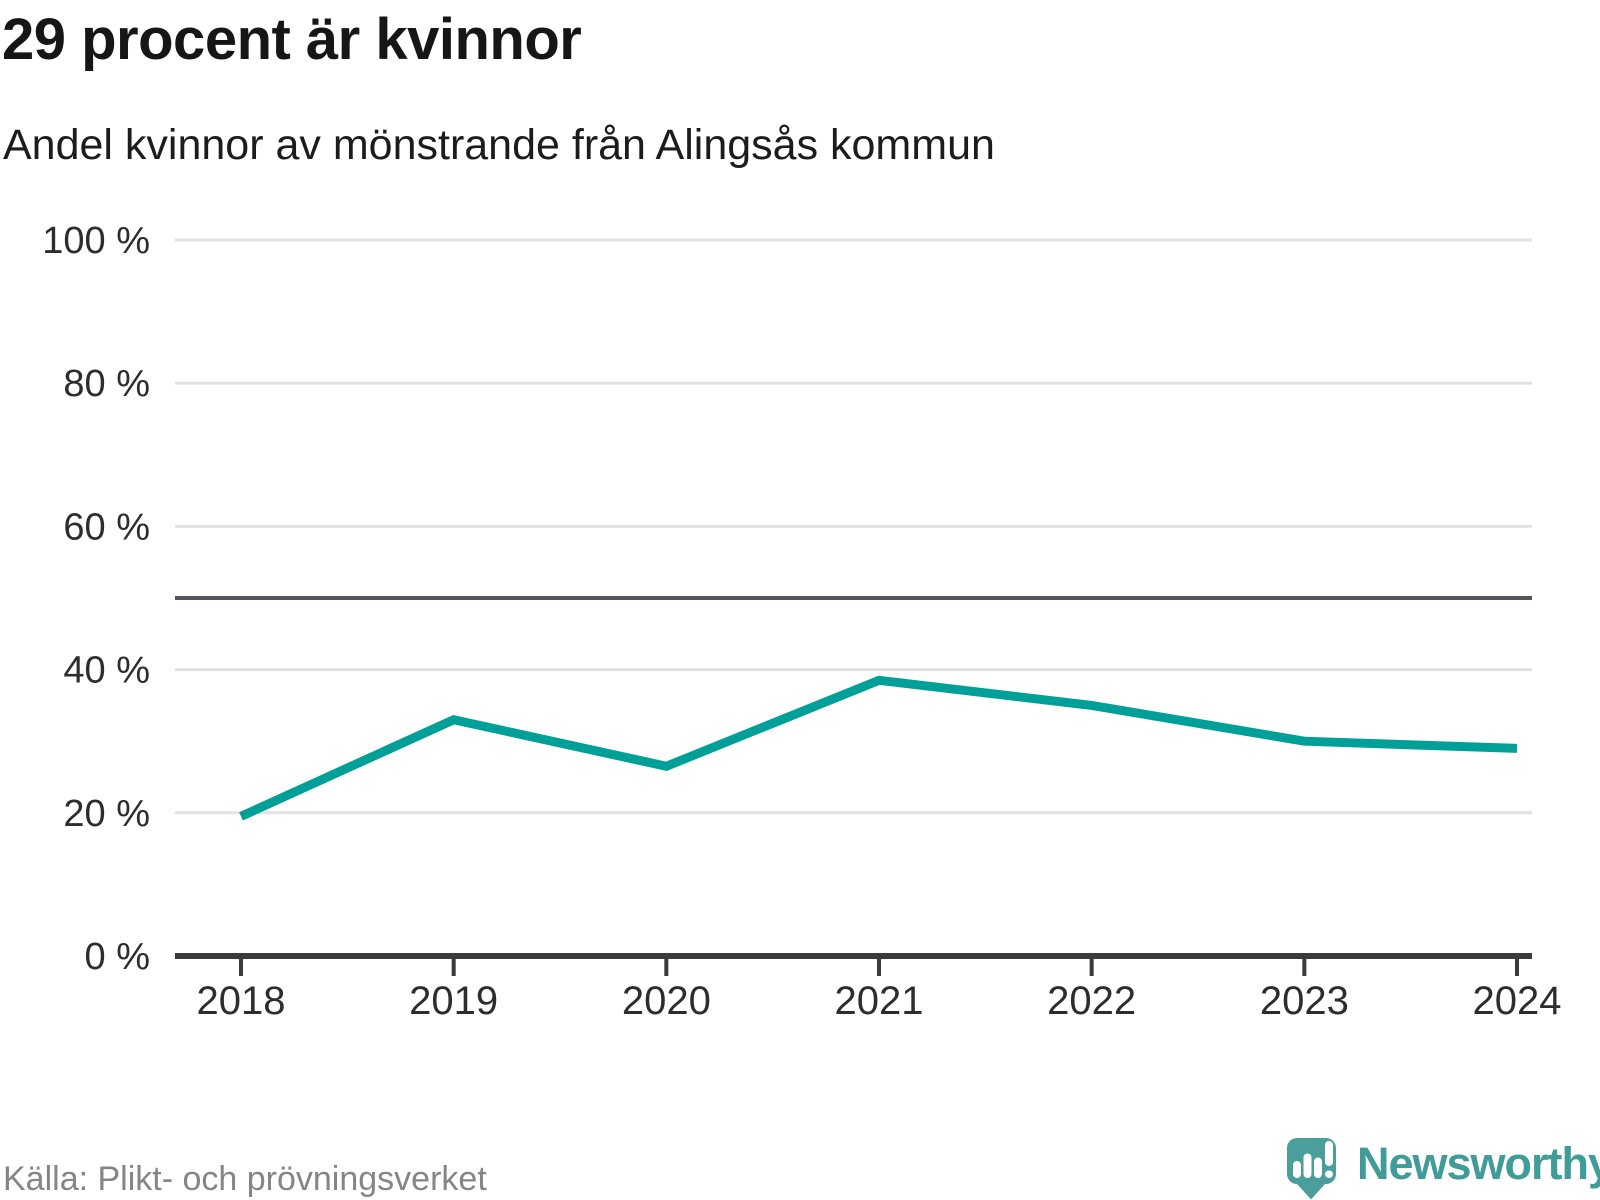 The height and width of the screenshot is (1200, 1600). What do you see at coordinates (1091, 1001) in the screenshot?
I see `x-tick-label: 2022` at bounding box center [1091, 1001].